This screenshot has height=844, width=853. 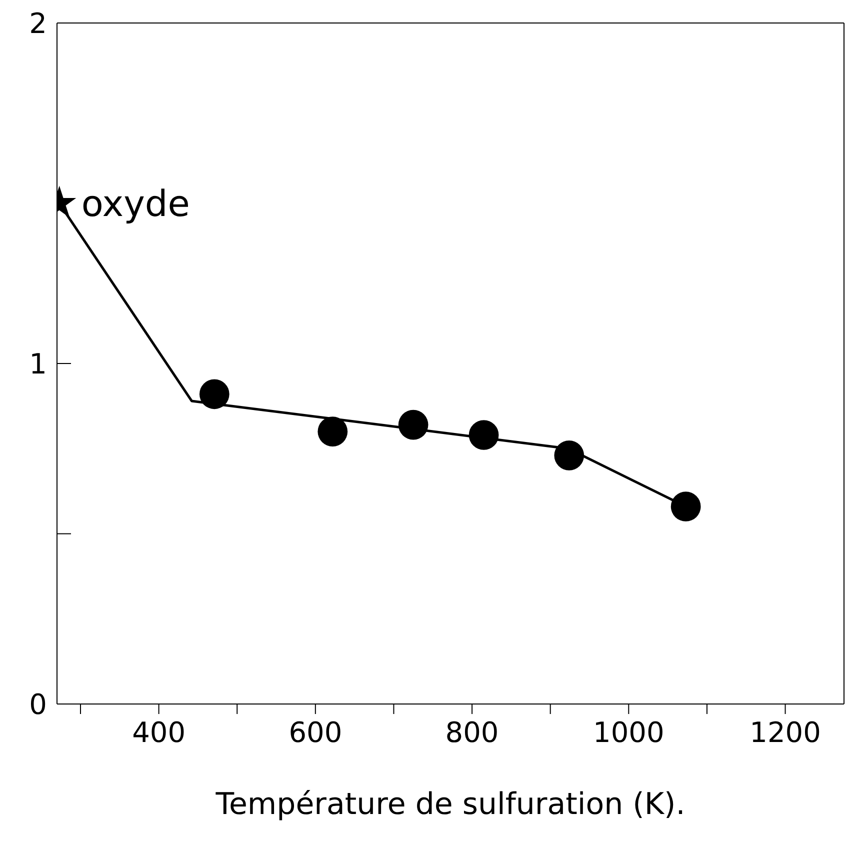 What do you see at coordinates (785, 732) in the screenshot?
I see `x-tick-label: 1200` at bounding box center [785, 732].